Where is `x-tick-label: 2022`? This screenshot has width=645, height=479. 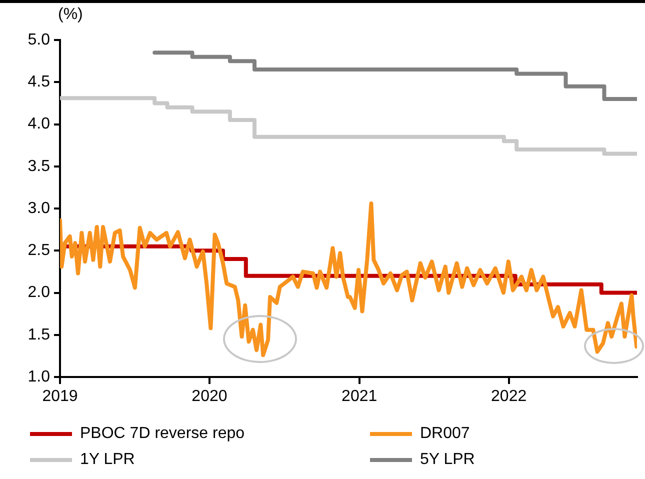 x-tick-label: 2022 is located at coordinates (509, 397).